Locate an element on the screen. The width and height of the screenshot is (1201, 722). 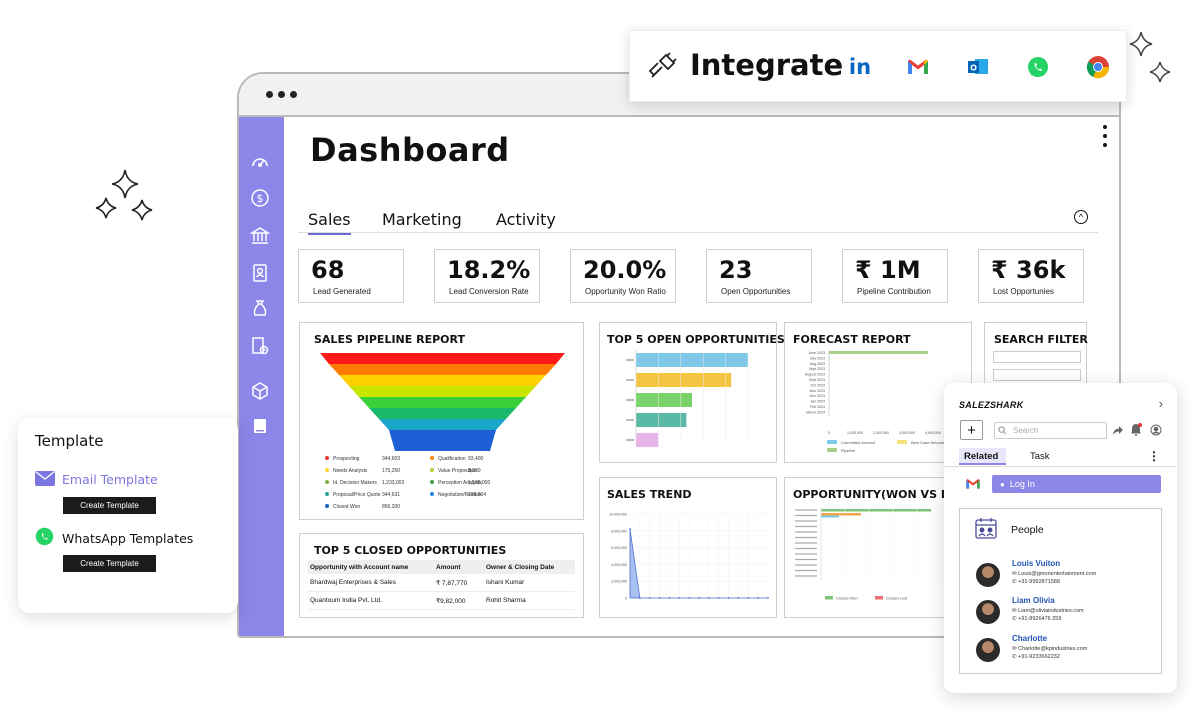
dashboard-tabs: Sales Marketing Activity ^ is located at coordinates (698, 221).